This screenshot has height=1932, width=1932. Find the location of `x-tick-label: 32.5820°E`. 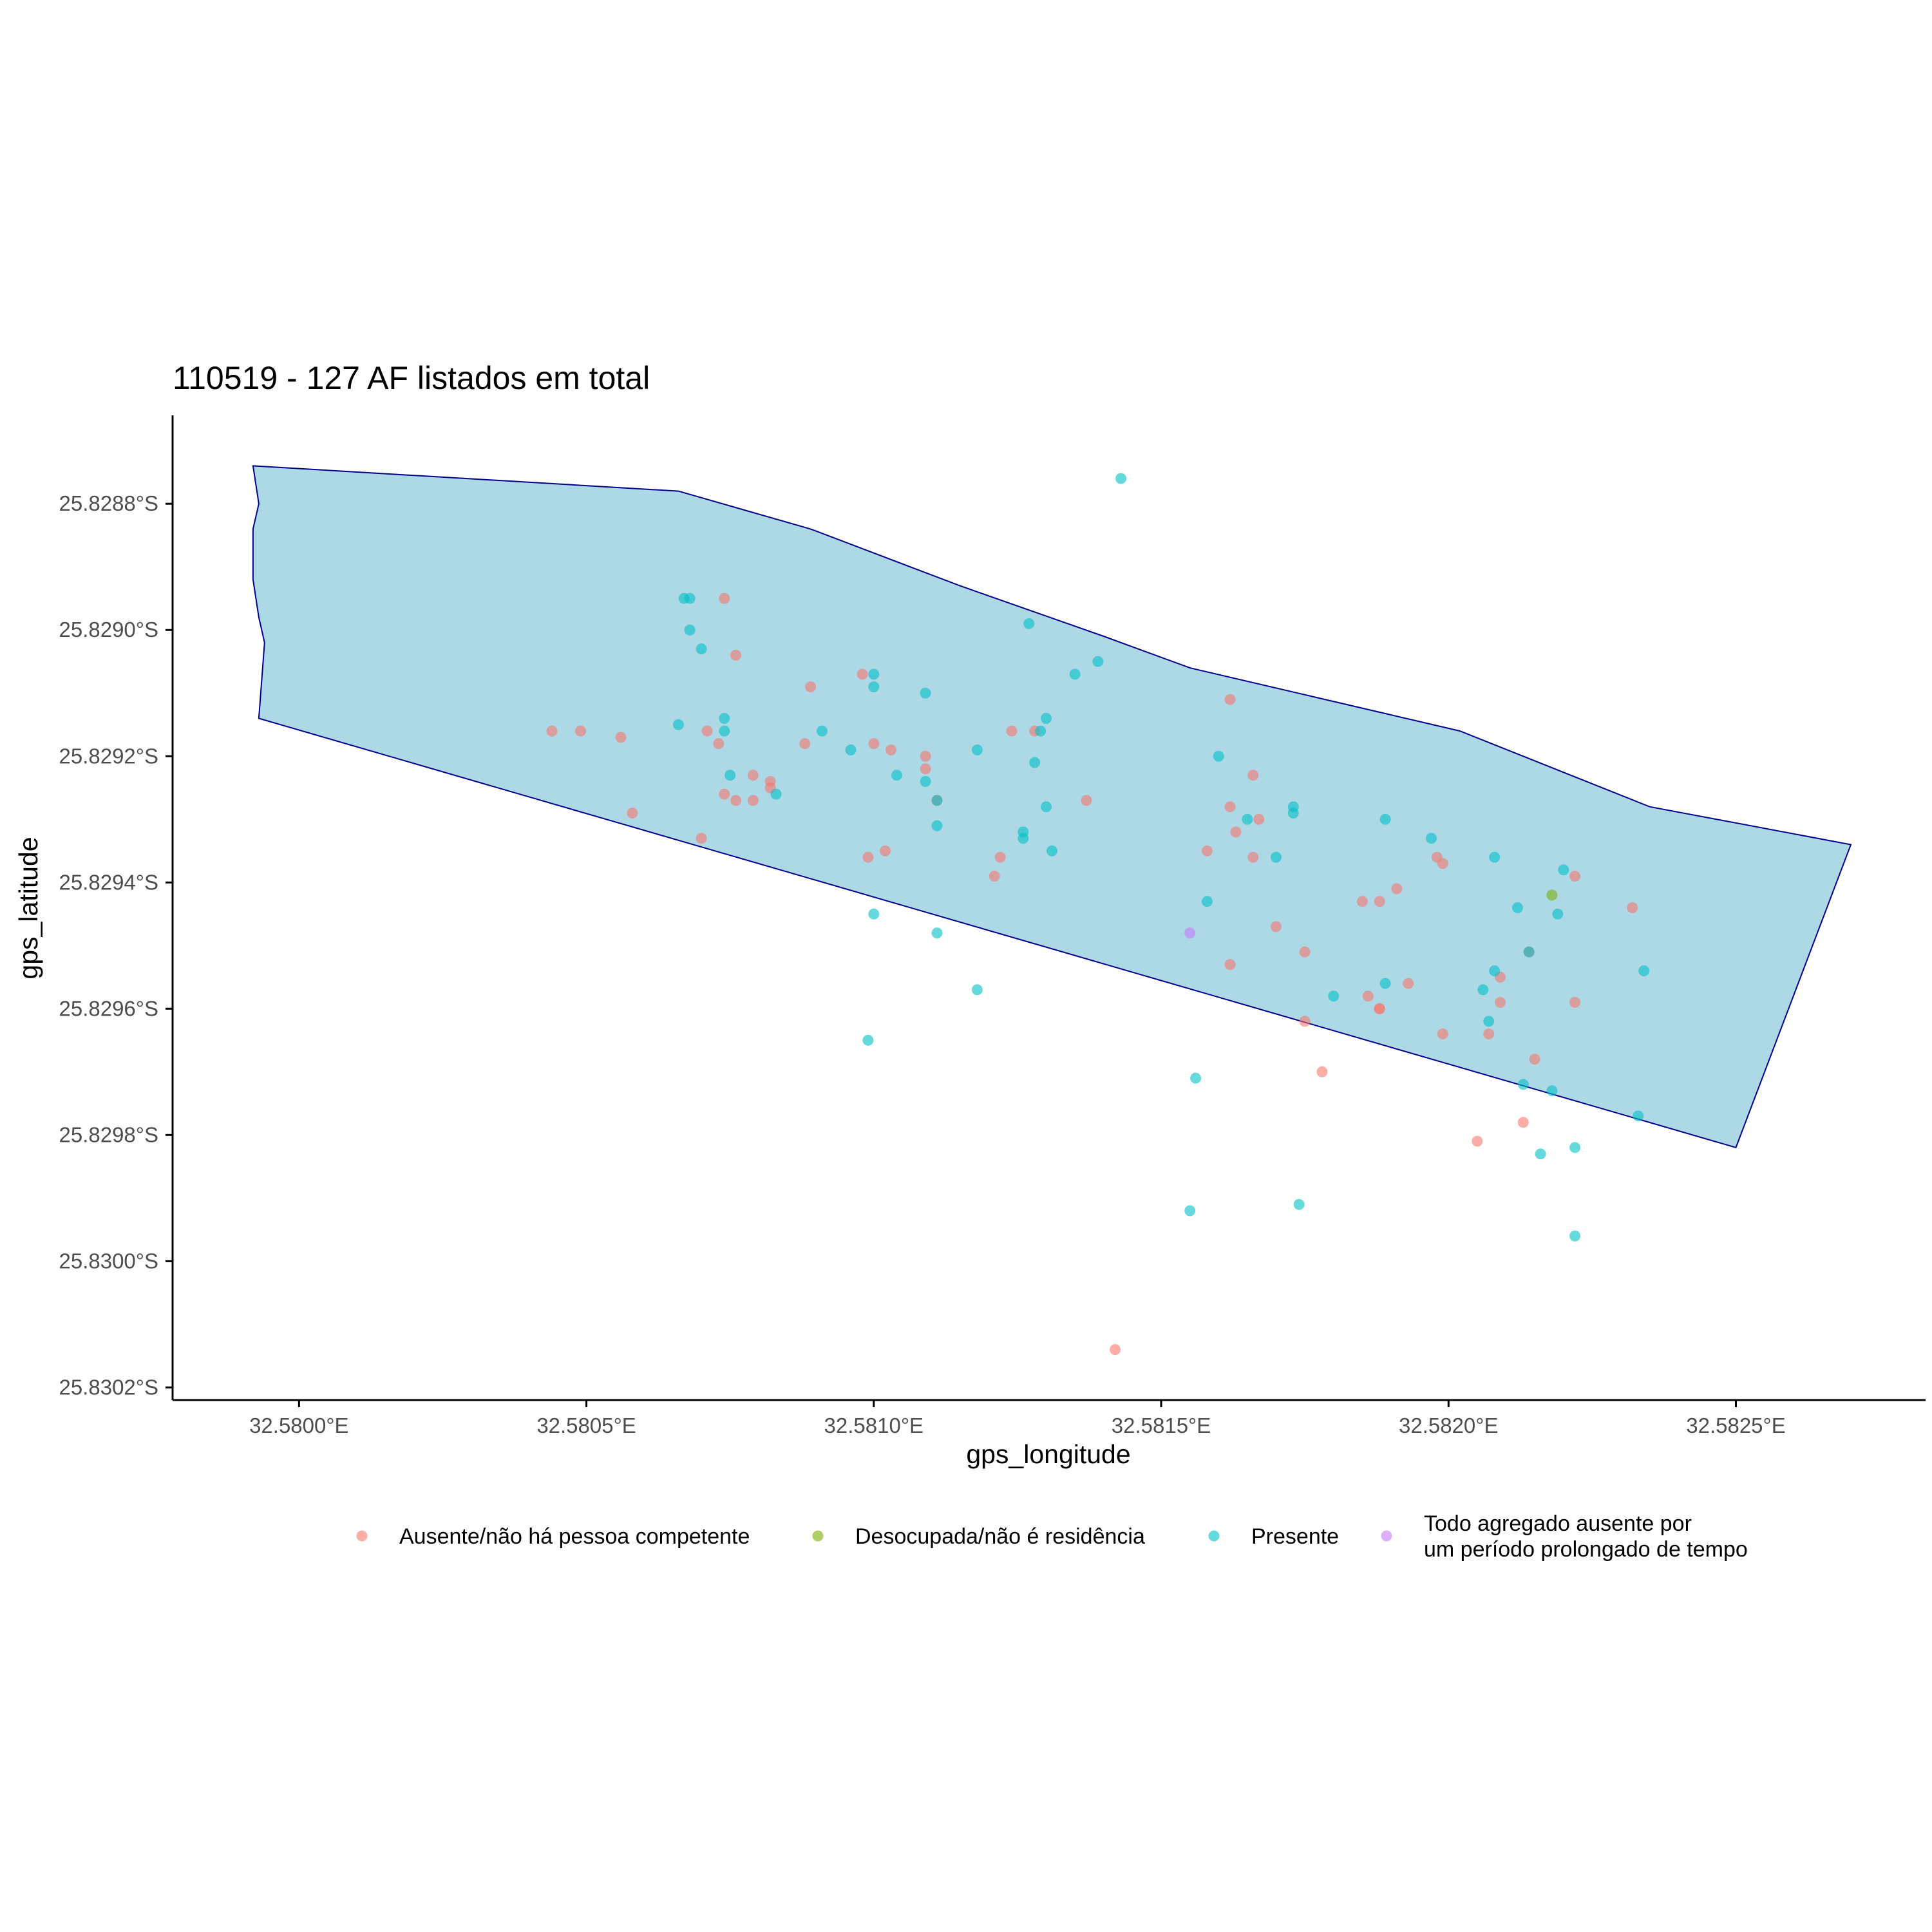

x-tick-label: 32.5820°E is located at coordinates (1449, 1426).